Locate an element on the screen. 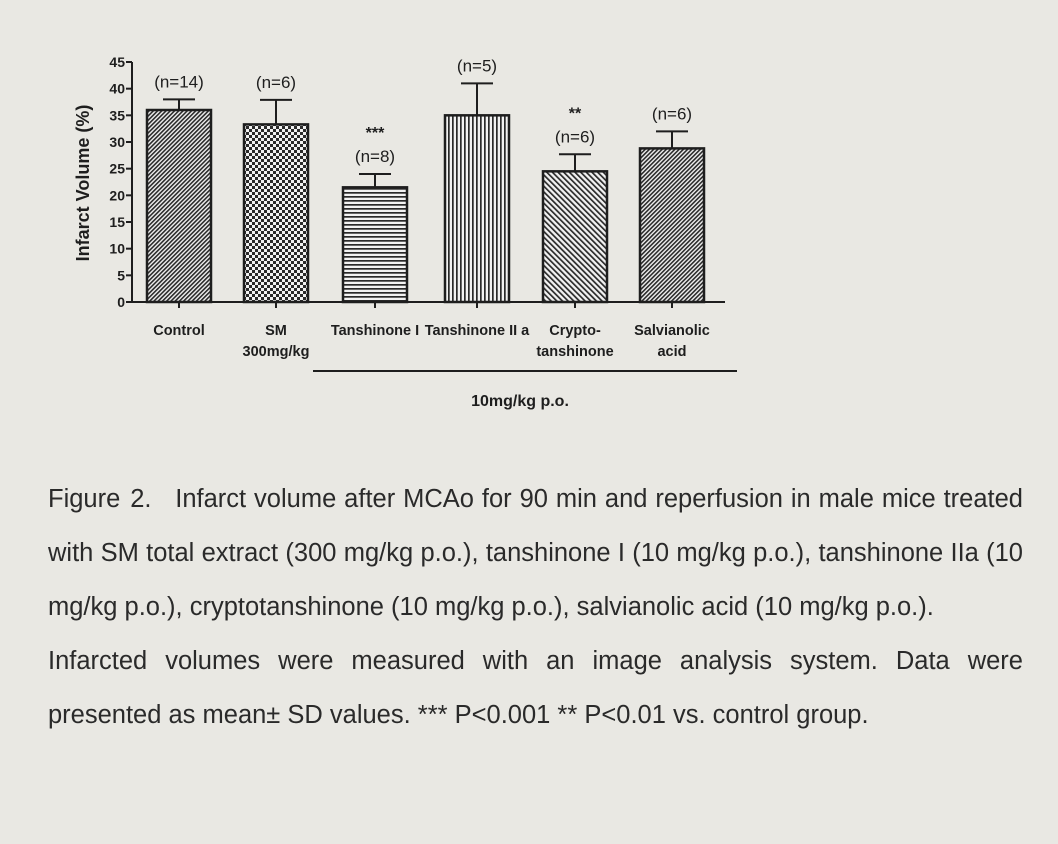  y-tick-label: 5 is located at coordinates (121, 275).